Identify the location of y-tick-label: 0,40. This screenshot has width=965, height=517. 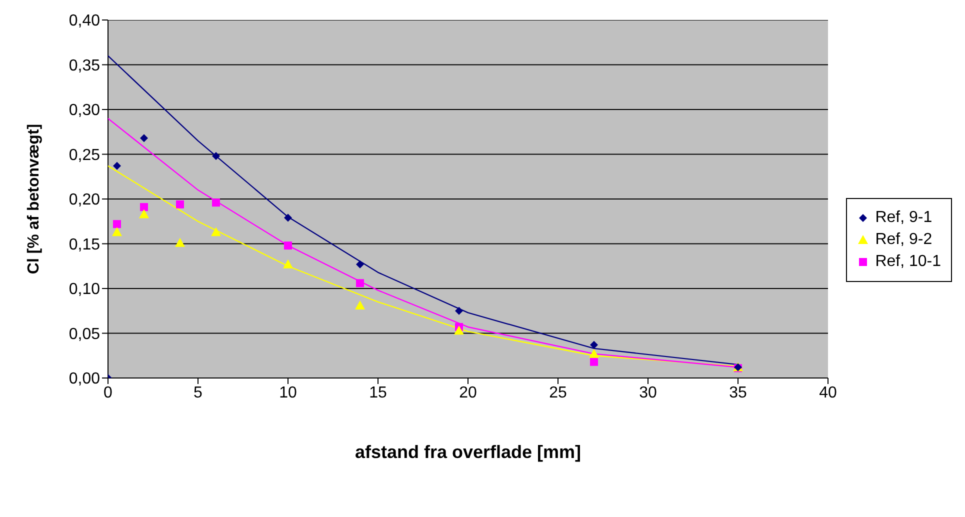
(84, 21).